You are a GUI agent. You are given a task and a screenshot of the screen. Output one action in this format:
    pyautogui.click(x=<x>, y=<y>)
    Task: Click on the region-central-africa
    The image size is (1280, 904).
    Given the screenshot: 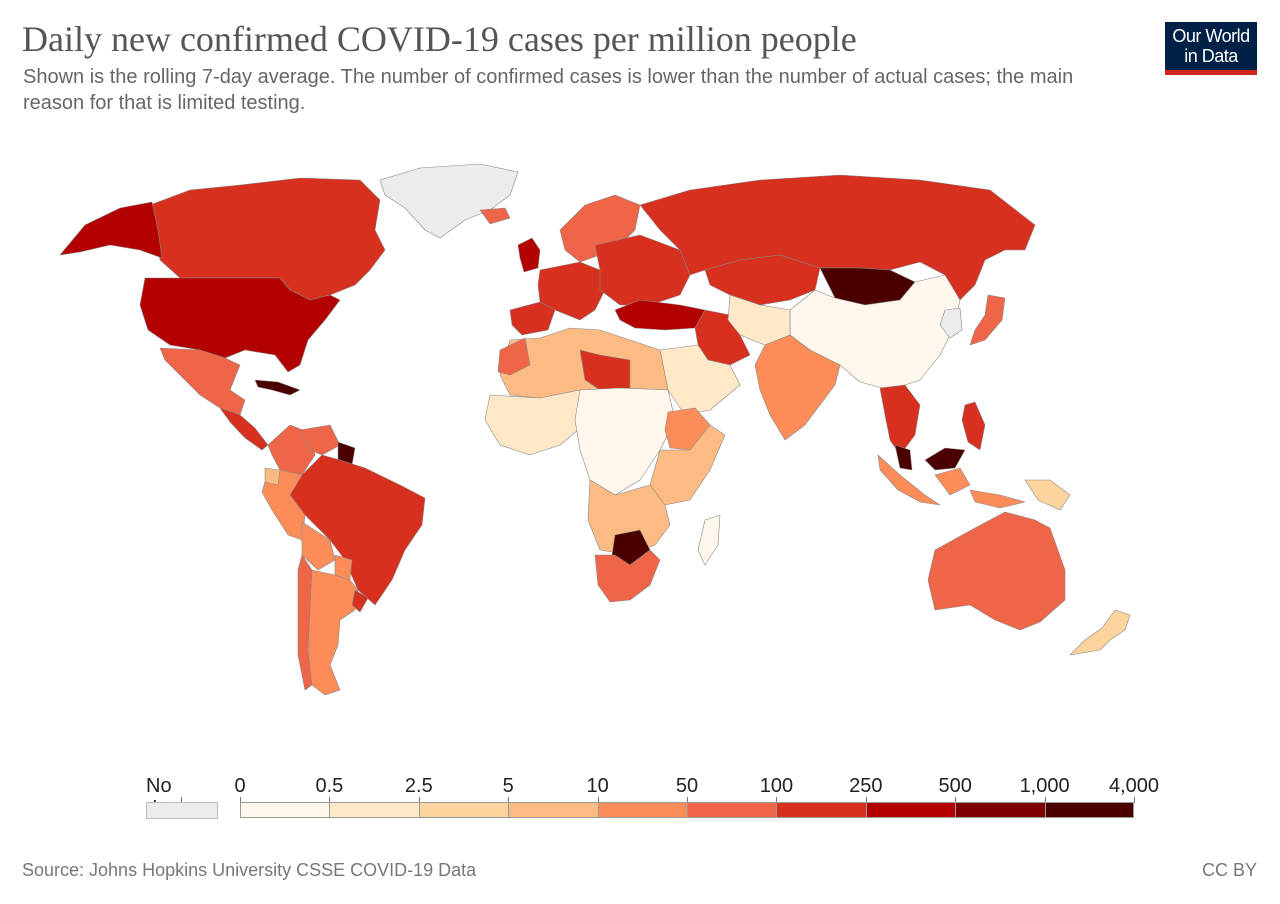 What is the action you would take?
    pyautogui.click(x=625, y=441)
    